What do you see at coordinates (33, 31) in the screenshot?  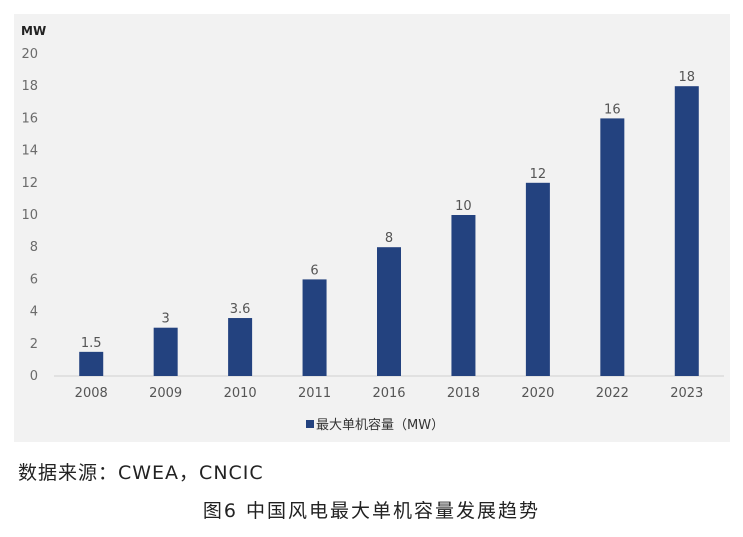 I see `y-axis-unit-label: MW` at bounding box center [33, 31].